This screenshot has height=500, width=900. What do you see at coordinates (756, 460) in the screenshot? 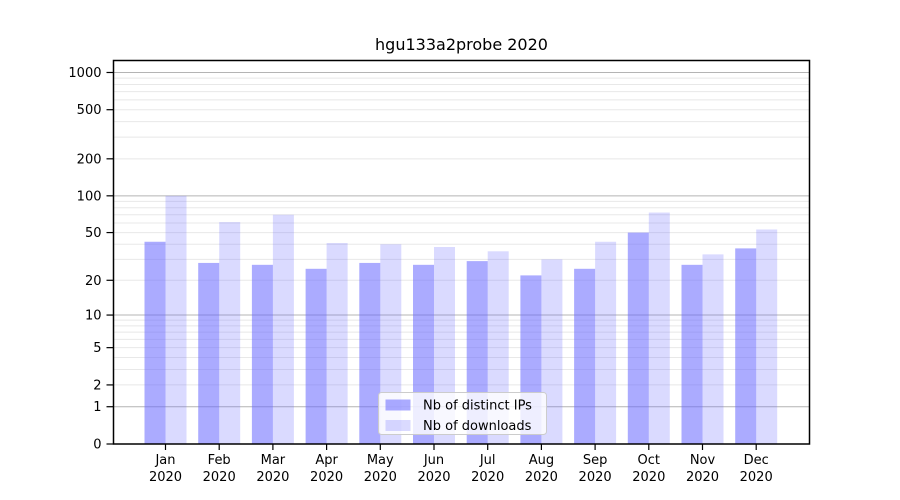
I see `x-tick-label-month: Dec` at bounding box center [756, 460].